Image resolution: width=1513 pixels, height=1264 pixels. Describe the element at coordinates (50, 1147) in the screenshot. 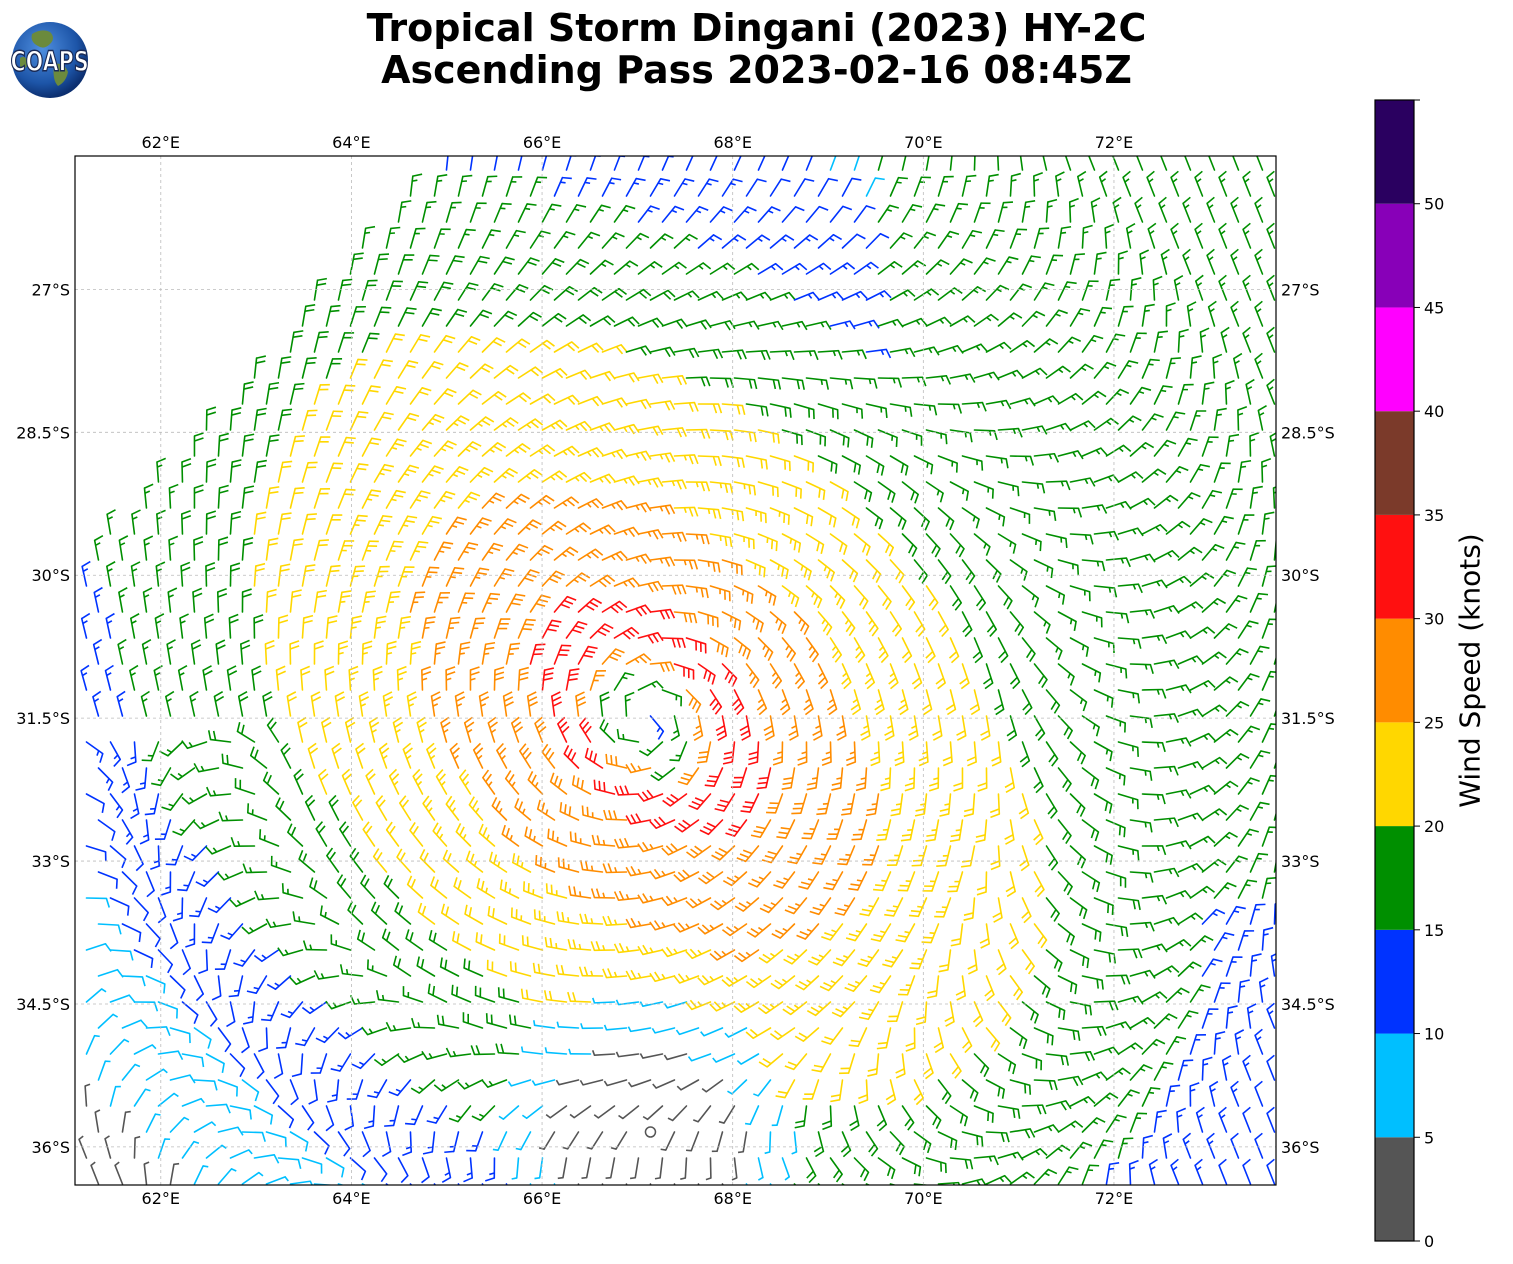

I see `lat-tick-label-left: 36°S` at that location.